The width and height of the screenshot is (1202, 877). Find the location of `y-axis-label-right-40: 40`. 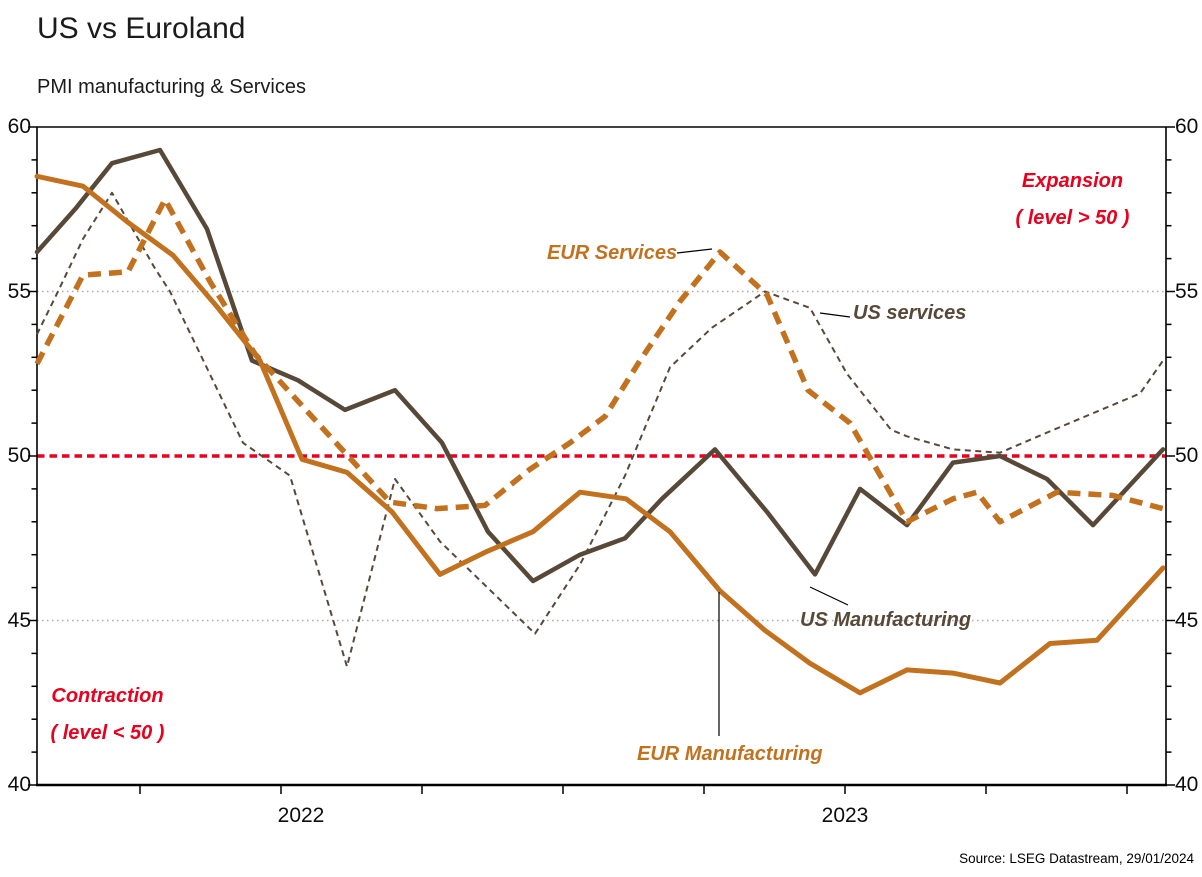

y-axis-label-right-40: 40 is located at coordinates (1187, 784).